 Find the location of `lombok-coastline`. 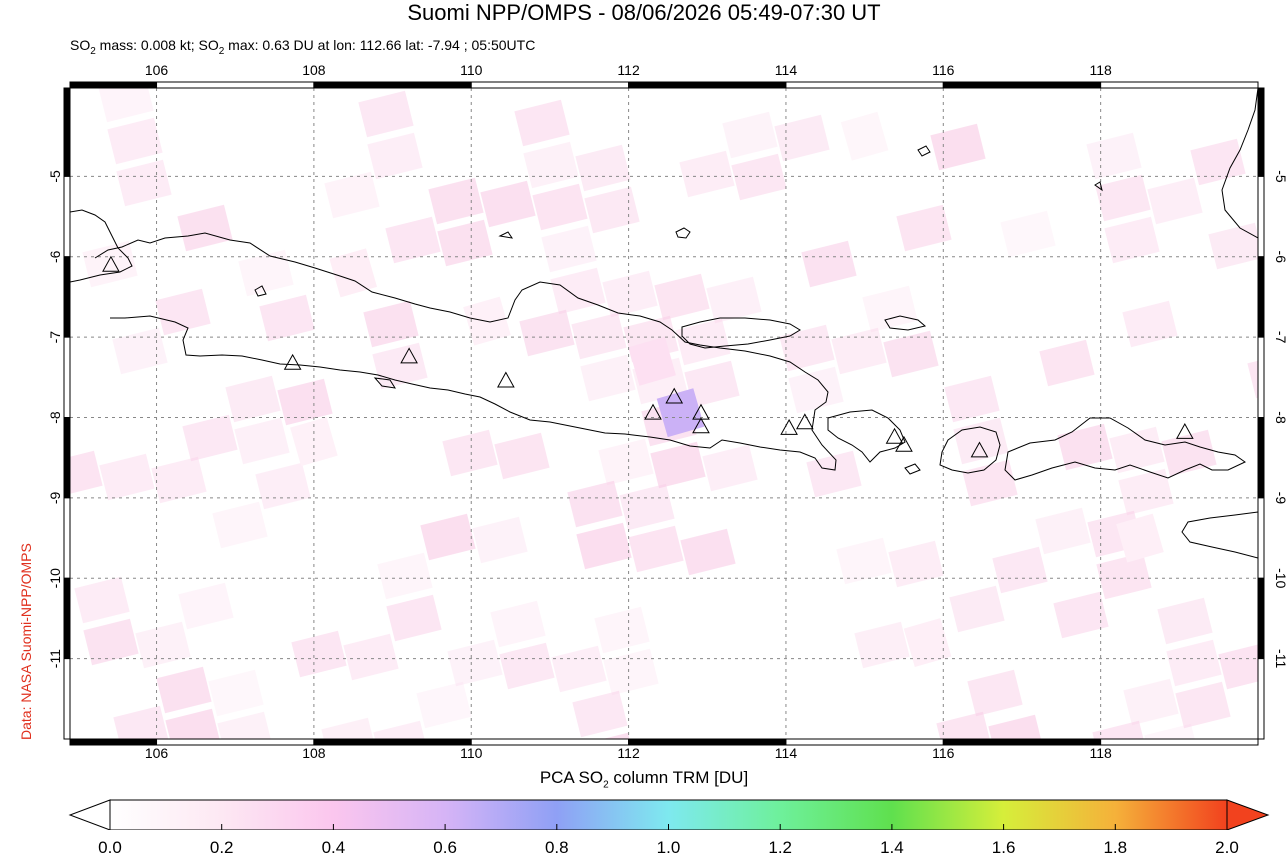

lombok-coastline is located at coordinates (970, 450).